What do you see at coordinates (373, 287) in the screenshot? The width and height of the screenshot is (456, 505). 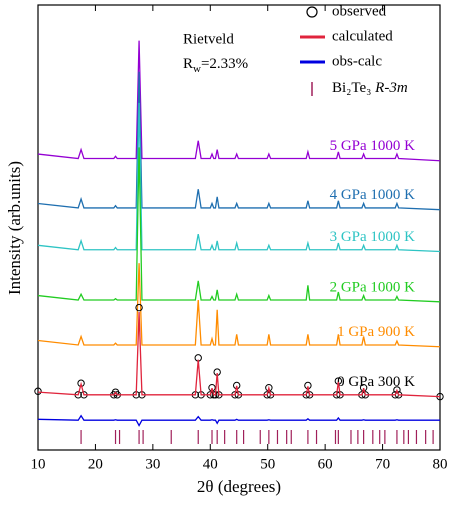 I see `pattern-label: 2 GPa 1000 K` at bounding box center [373, 287].